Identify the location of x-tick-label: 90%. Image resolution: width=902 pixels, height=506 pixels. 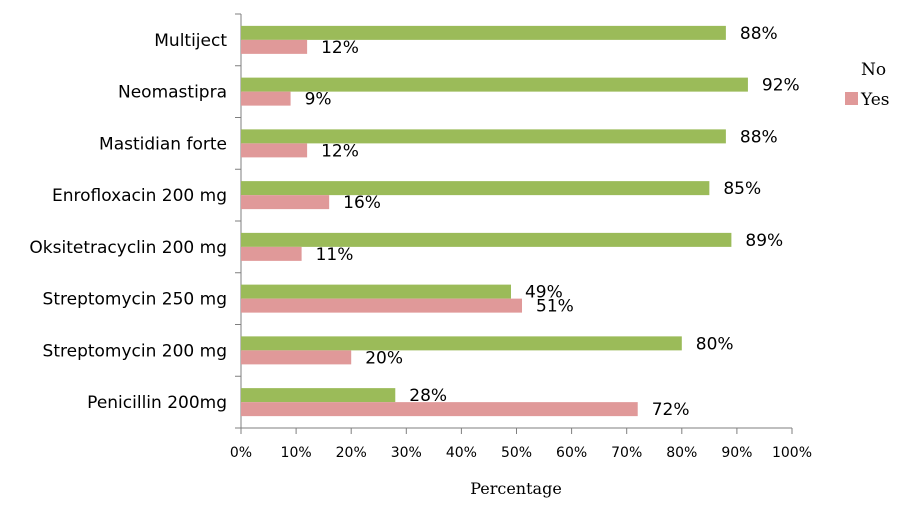
(736, 453).